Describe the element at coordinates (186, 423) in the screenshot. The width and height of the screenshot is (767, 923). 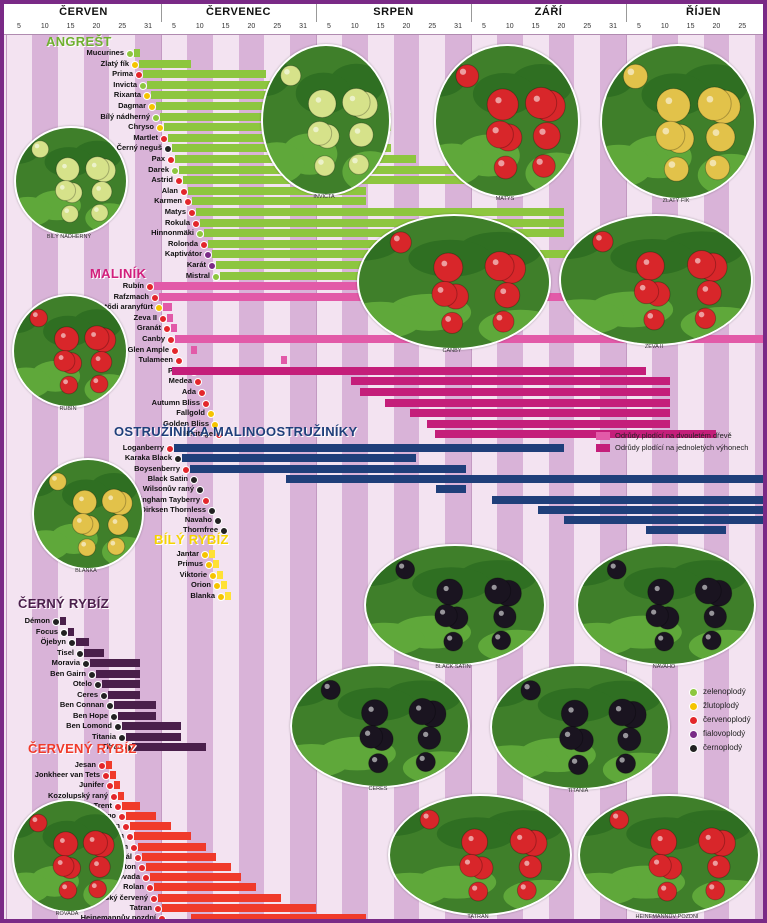
I see `variety-label: Golden Bliss` at that location.